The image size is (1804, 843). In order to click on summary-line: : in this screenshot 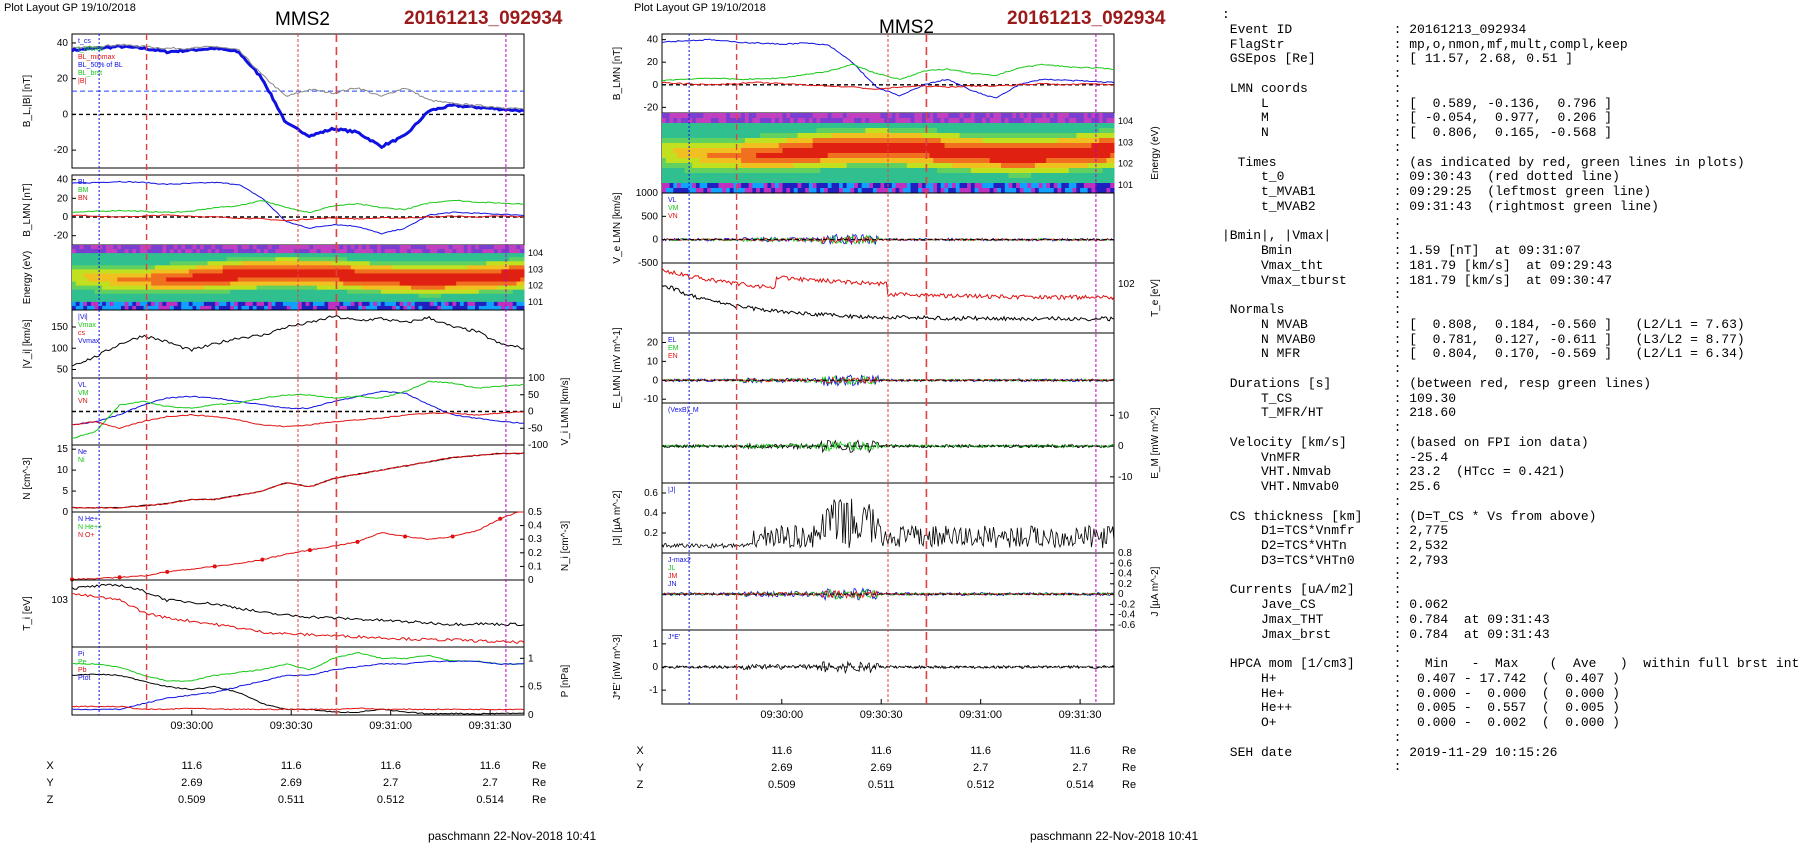, I will do `click(1312, 767)`.